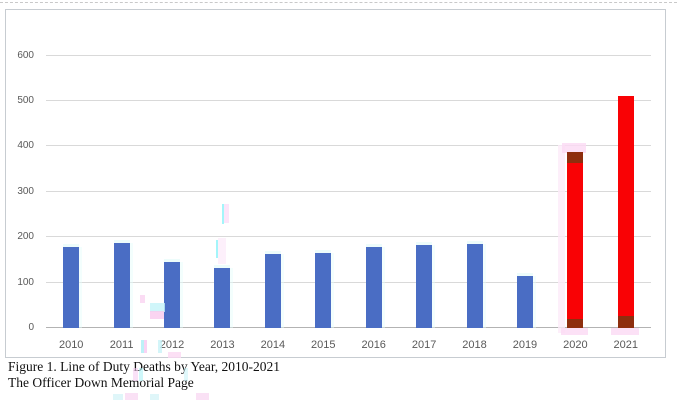 The width and height of the screenshot is (677, 401). I want to click on bar-2018, so click(474, 285).